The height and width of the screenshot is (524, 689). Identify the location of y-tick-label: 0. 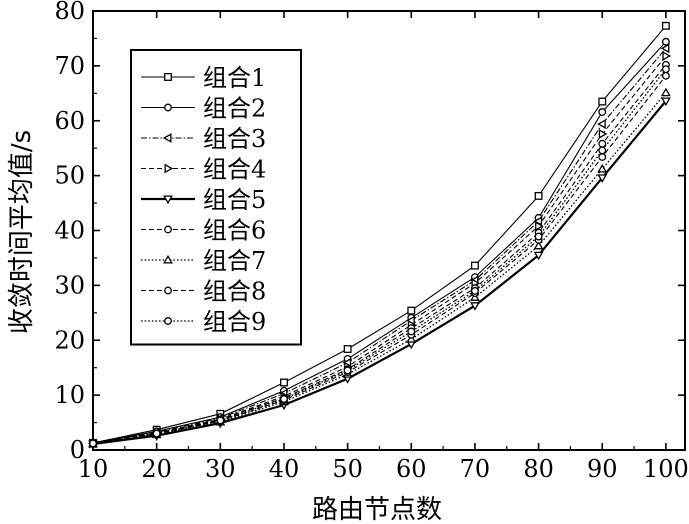
(77, 450).